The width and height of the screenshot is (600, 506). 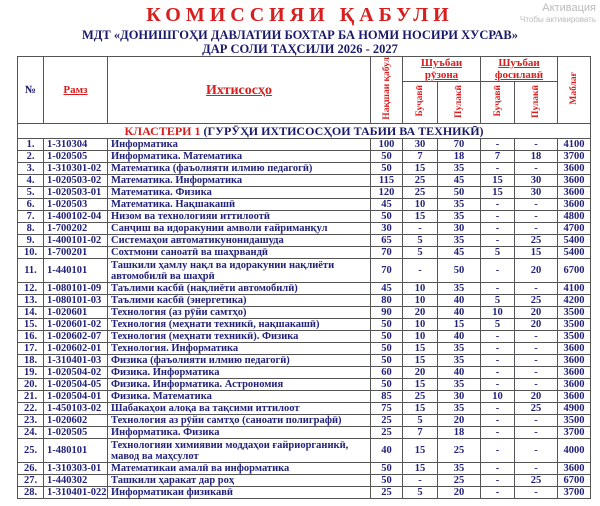 What do you see at coordinates (574, 216) in the screenshot?
I see `tuition-fee: 4800` at bounding box center [574, 216].